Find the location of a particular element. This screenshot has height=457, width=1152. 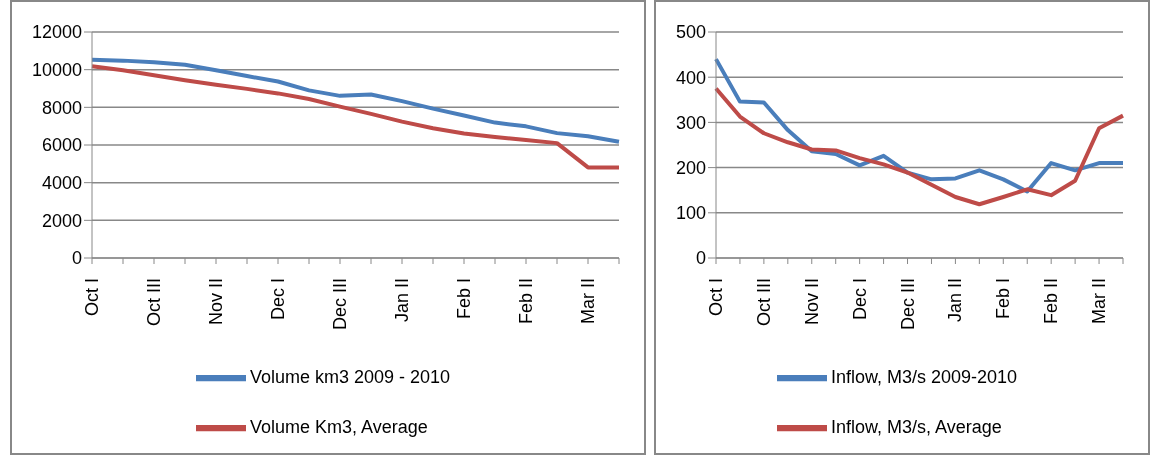

y-tick-label: 500 is located at coordinates (690, 32).